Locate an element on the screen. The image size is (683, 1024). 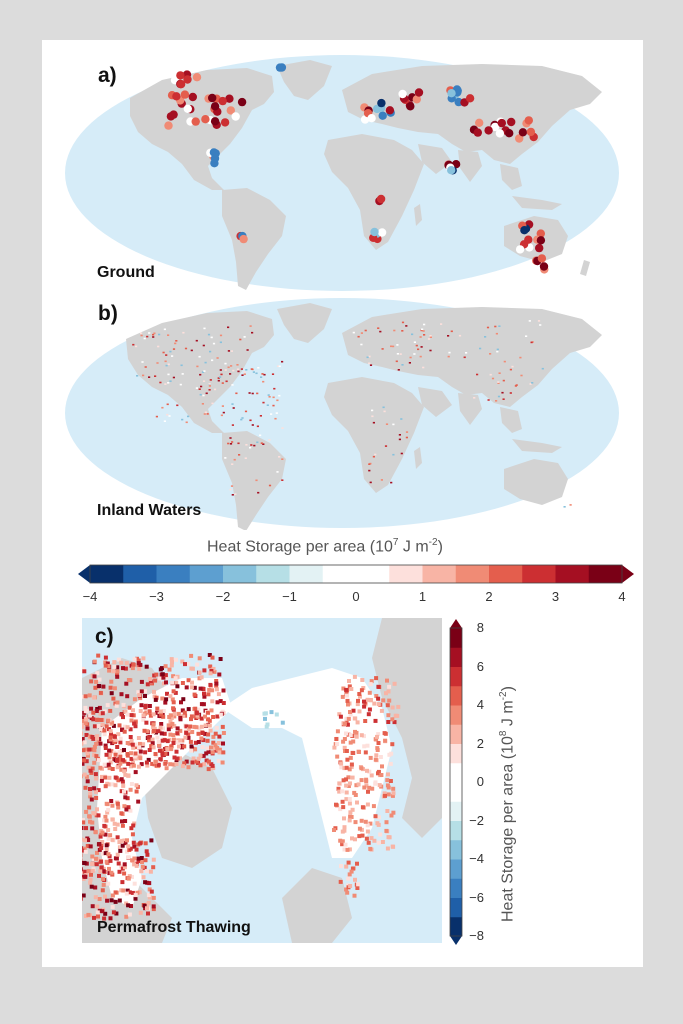
colorbar-vertical-frame is located at coordinates (456, 782).